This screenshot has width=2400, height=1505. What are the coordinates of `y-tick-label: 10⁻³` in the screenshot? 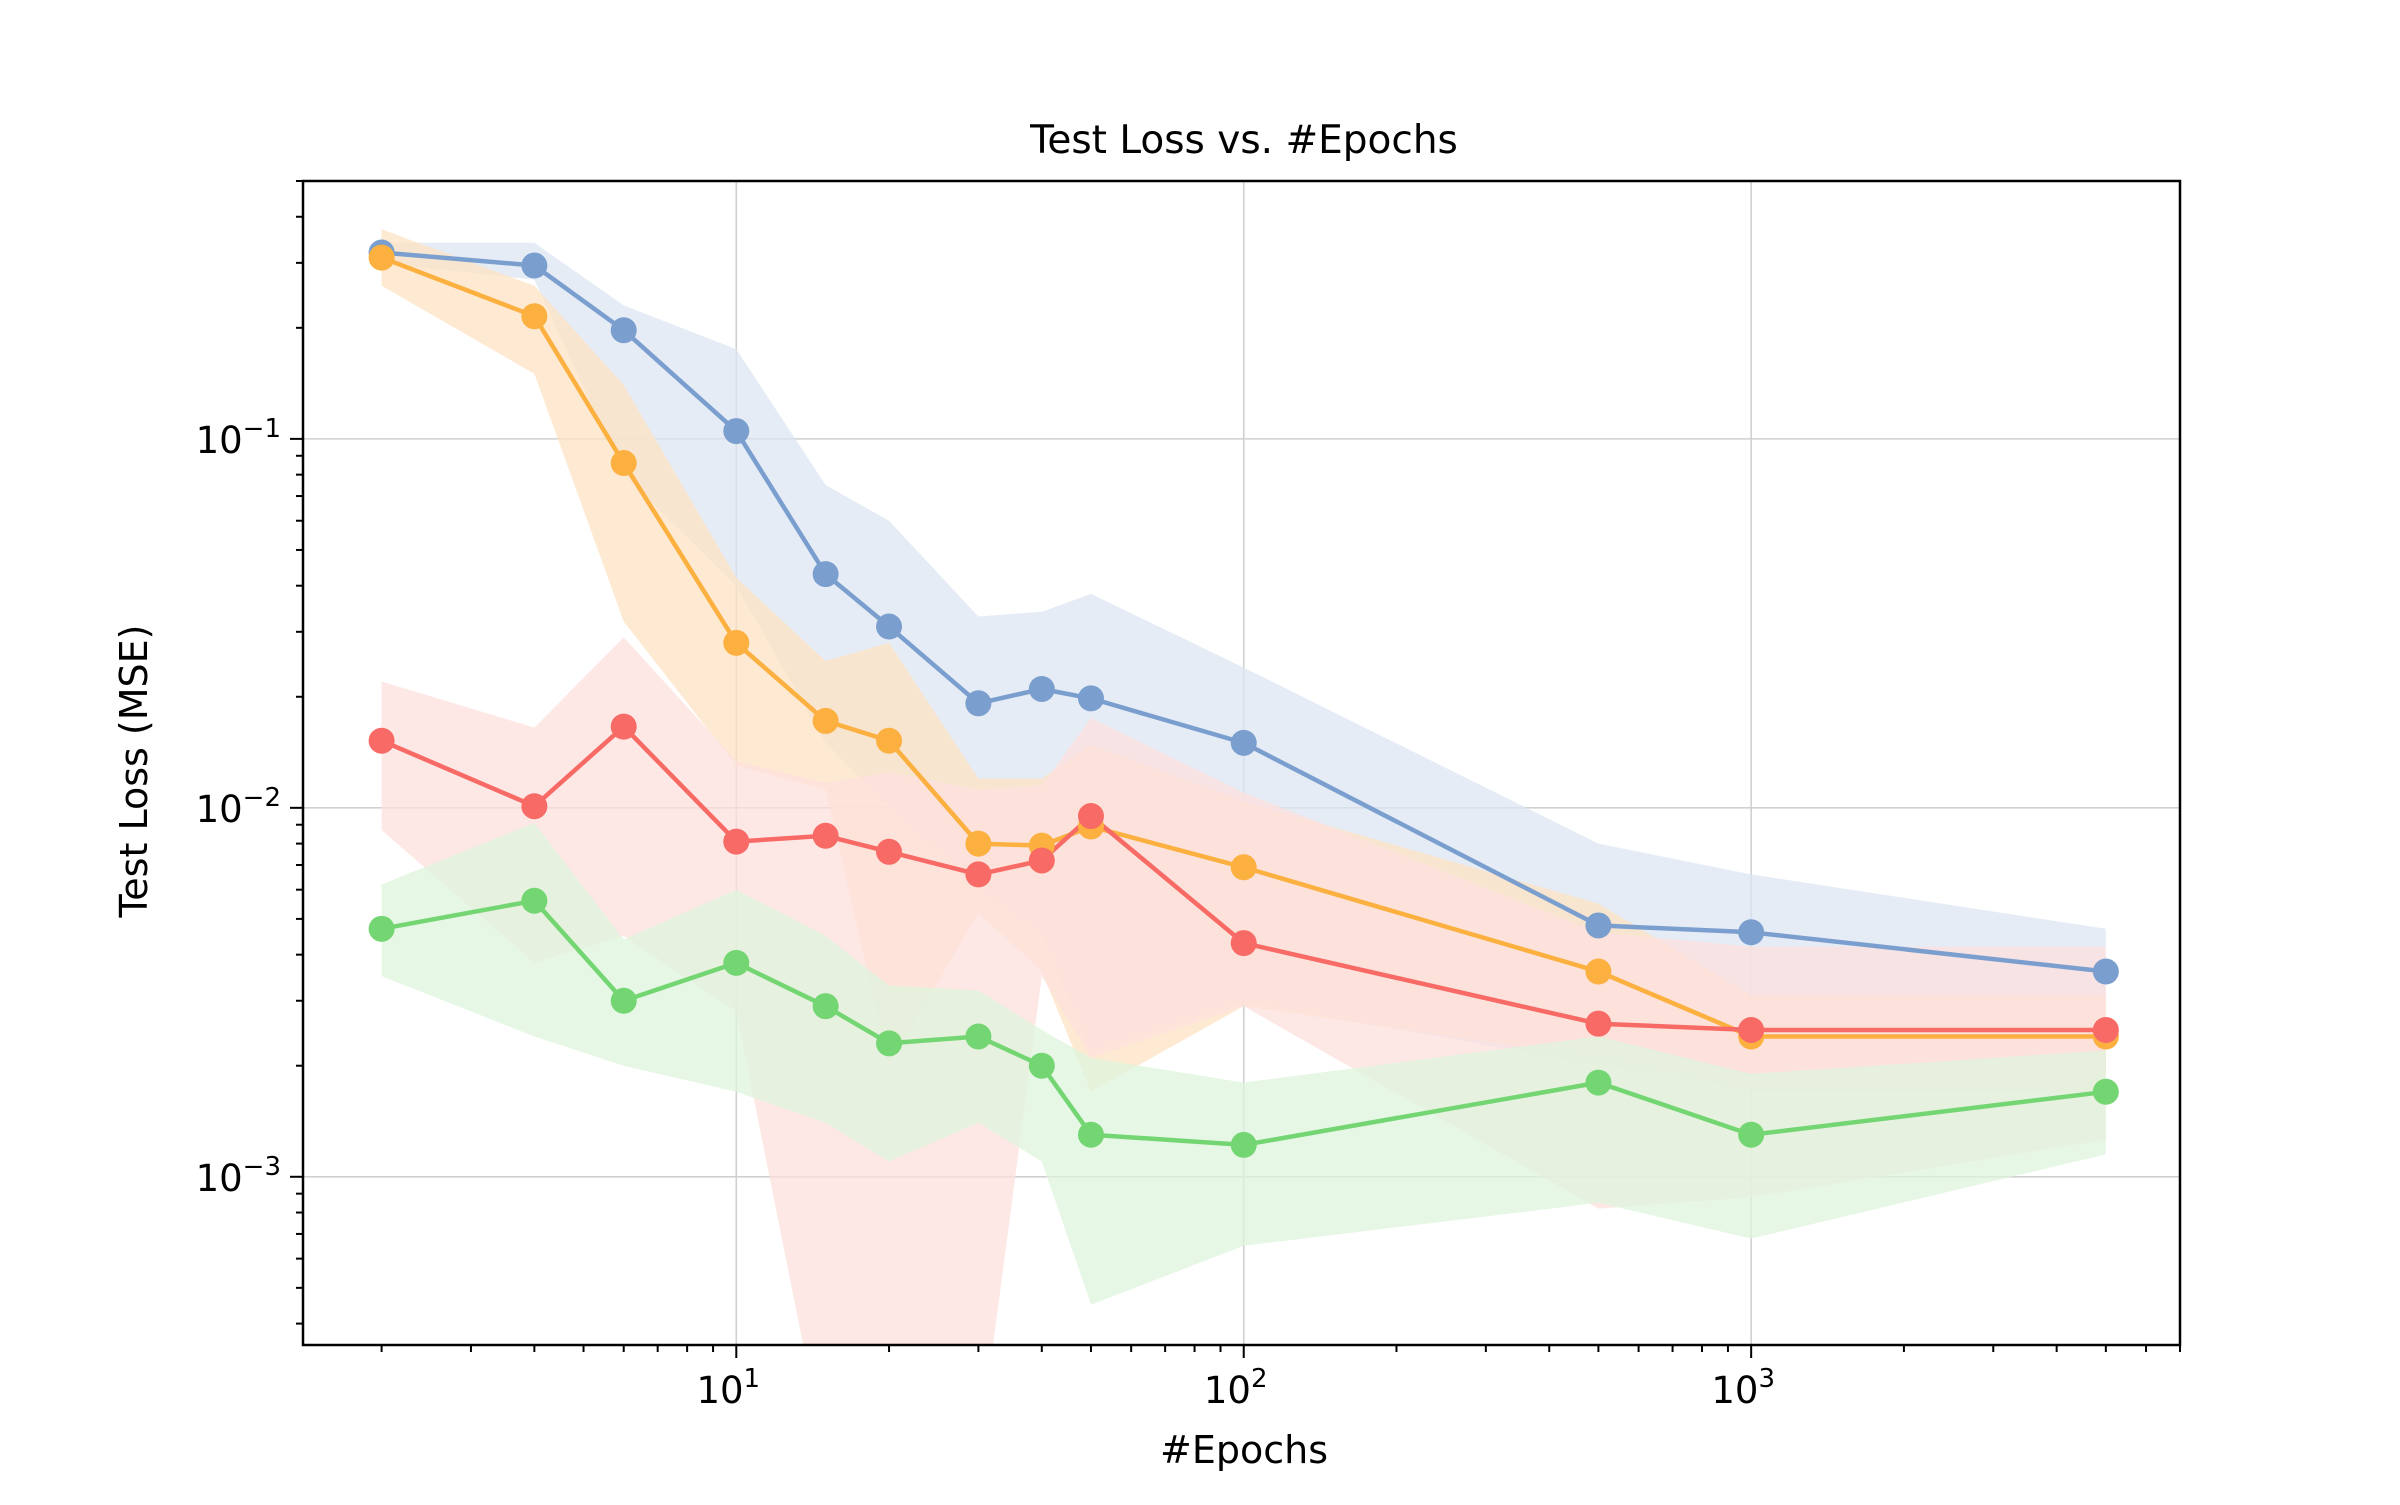 It's located at (238, 1176).